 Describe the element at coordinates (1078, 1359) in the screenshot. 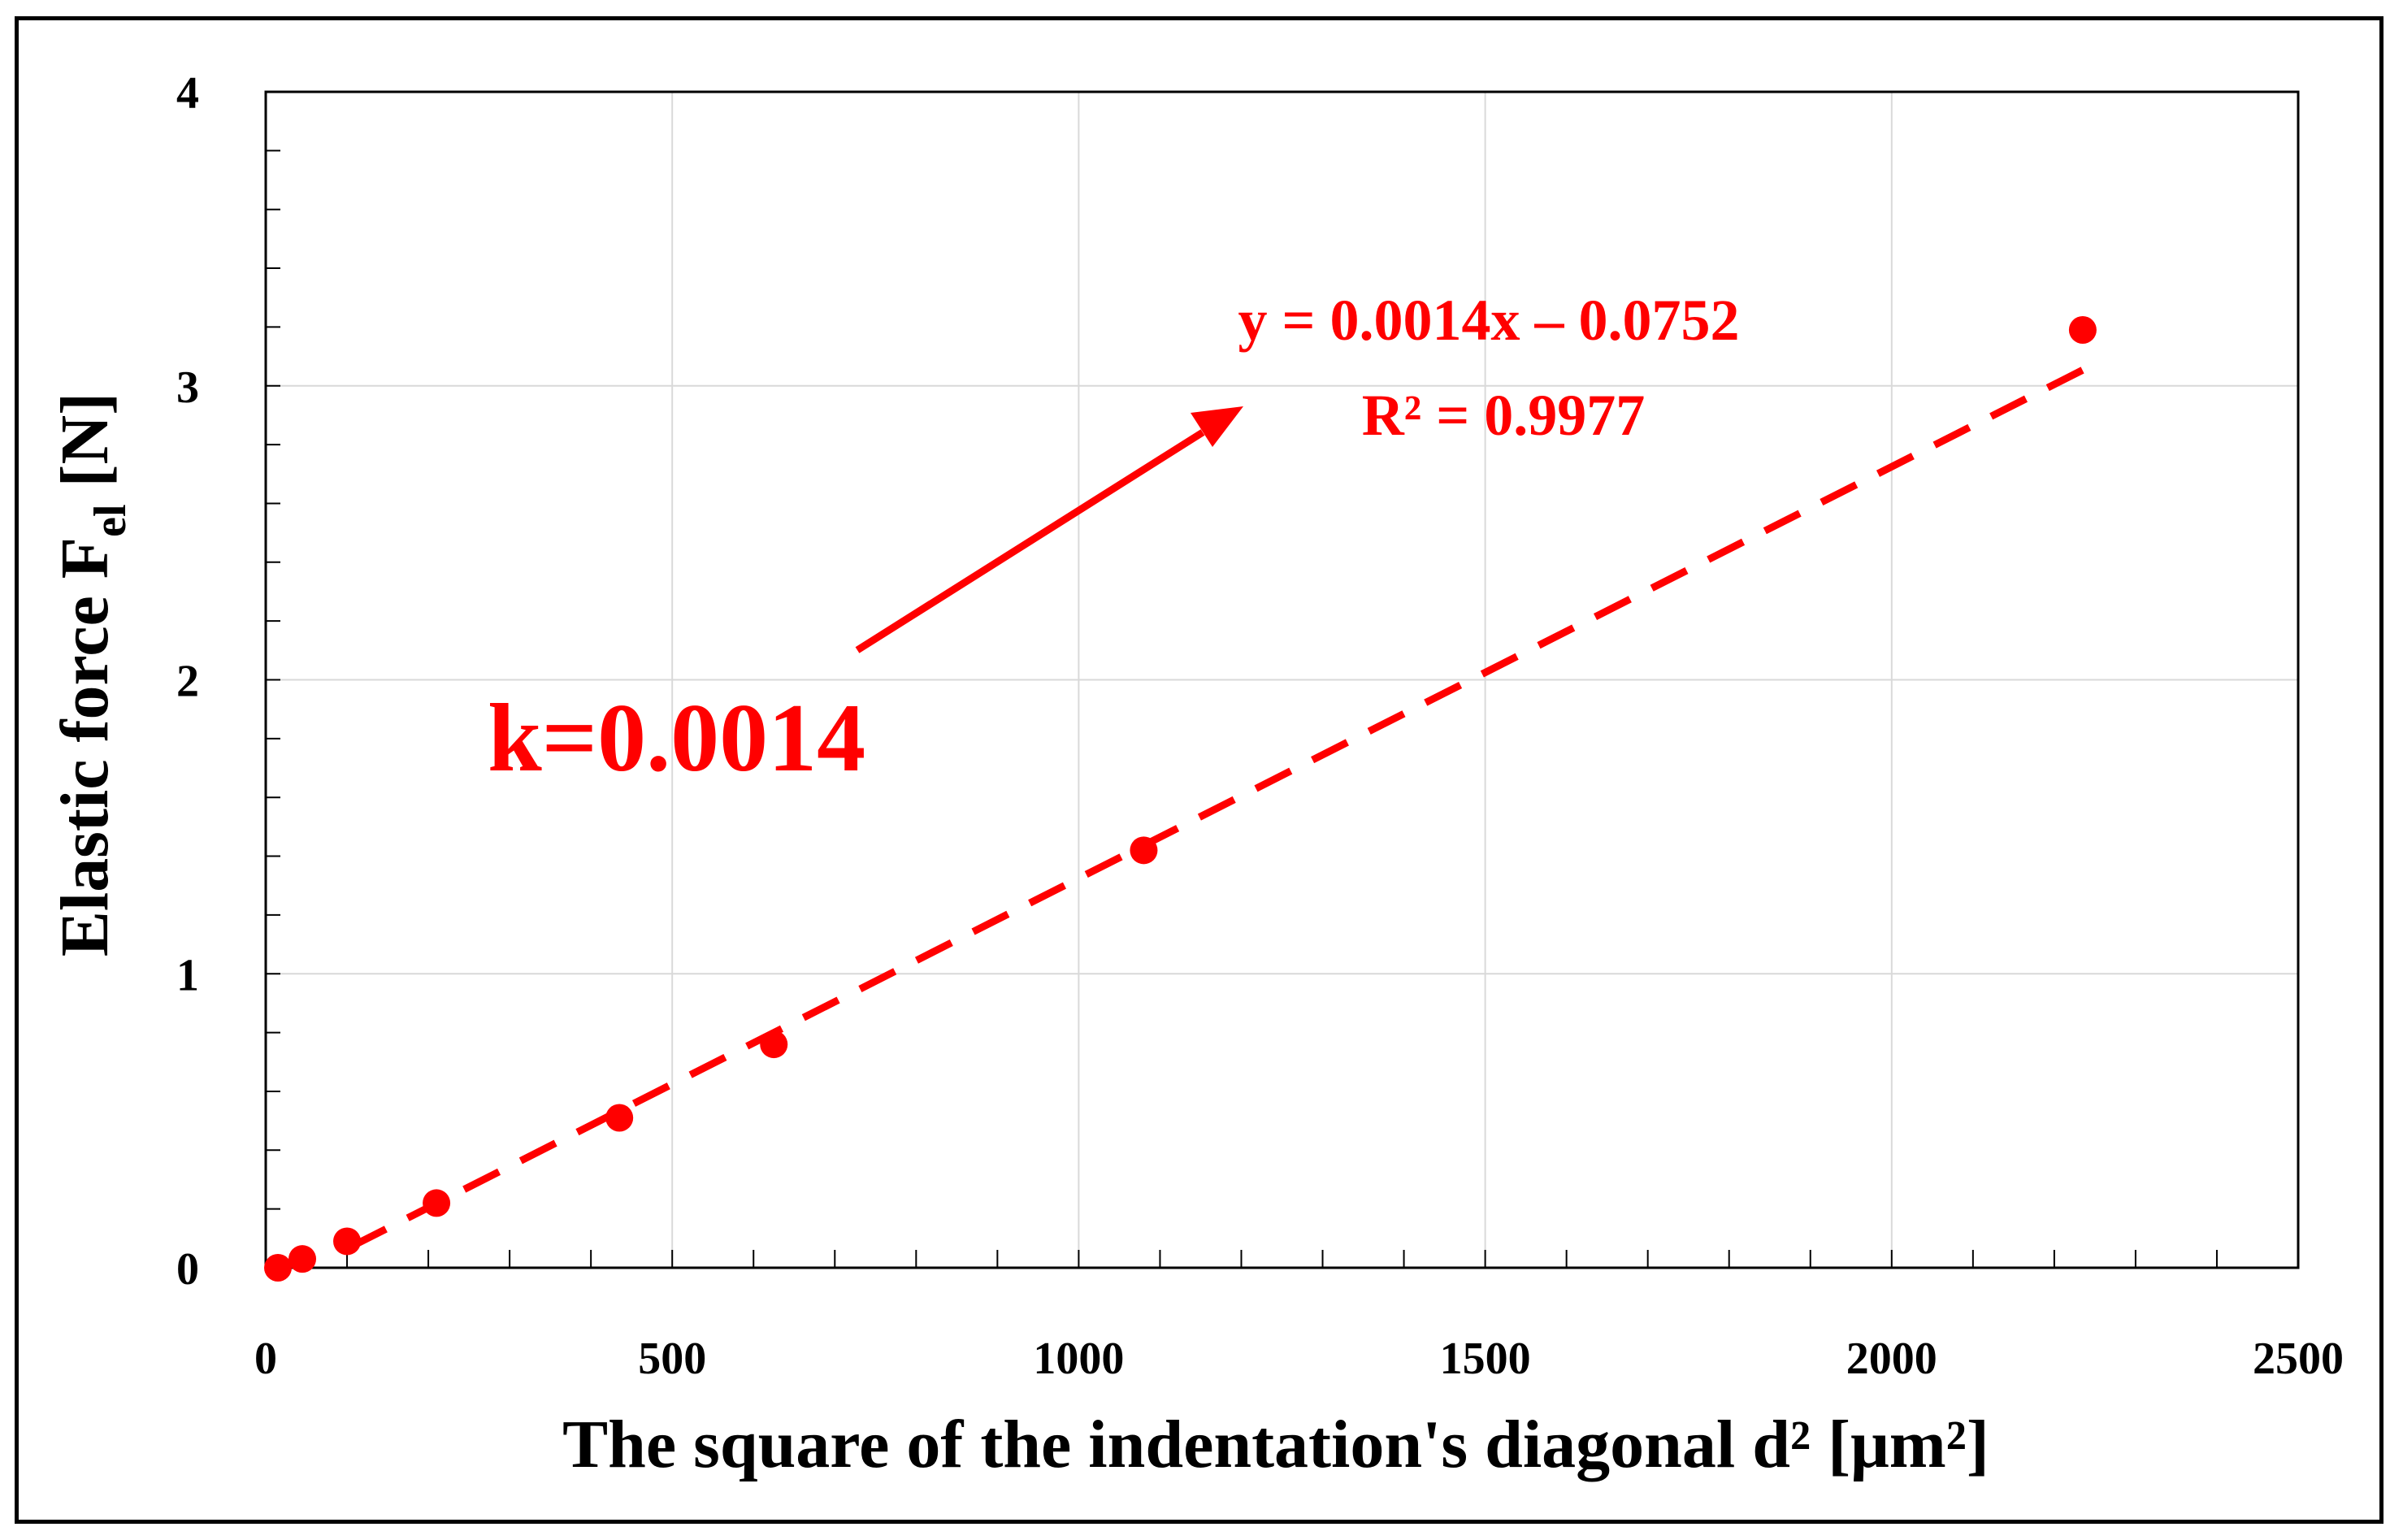

I see `x-tick-label: 1000` at that location.